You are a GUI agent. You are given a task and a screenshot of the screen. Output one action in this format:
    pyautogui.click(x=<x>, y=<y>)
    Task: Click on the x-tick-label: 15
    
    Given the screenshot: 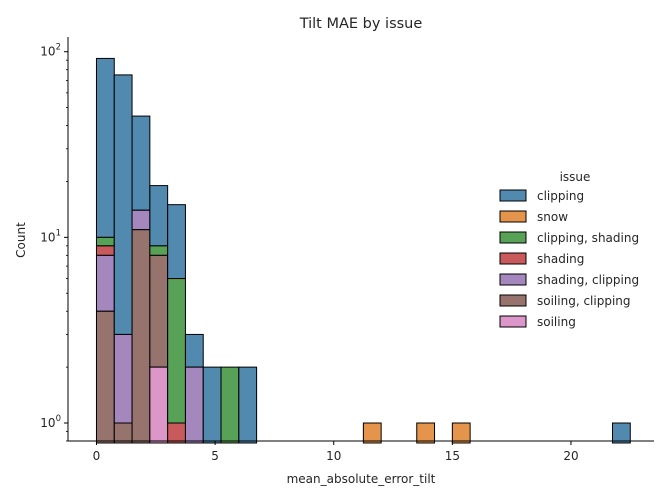 What is the action you would take?
    pyautogui.click(x=452, y=456)
    